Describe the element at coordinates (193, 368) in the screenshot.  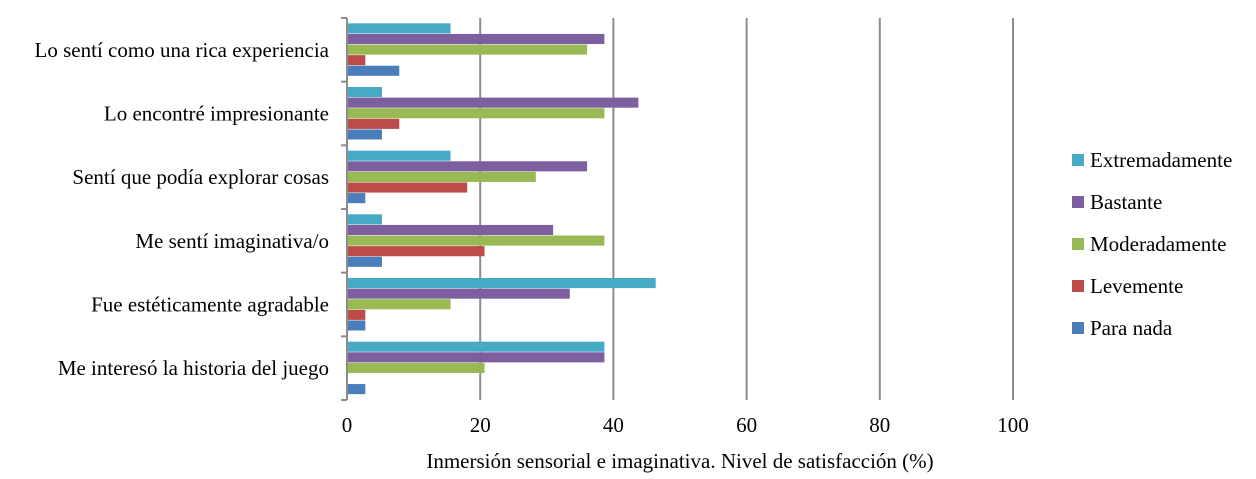
I see `category-label: Me interesó la historia del juego` at that location.